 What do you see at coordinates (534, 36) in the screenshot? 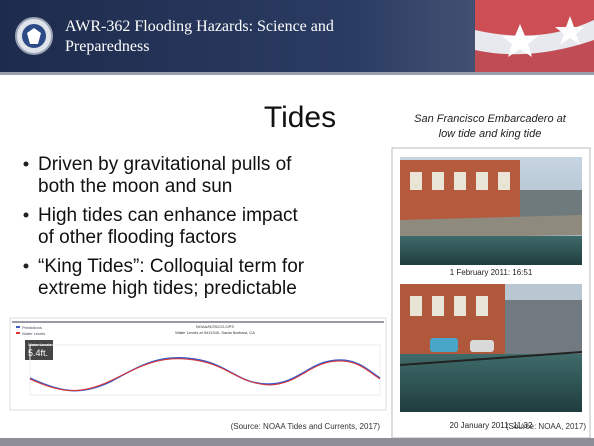
I see `flag` at bounding box center [534, 36].